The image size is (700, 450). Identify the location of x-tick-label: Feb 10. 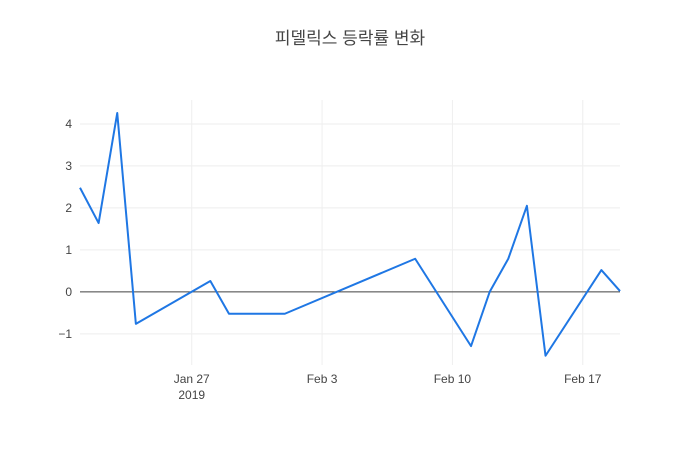
(453, 379).